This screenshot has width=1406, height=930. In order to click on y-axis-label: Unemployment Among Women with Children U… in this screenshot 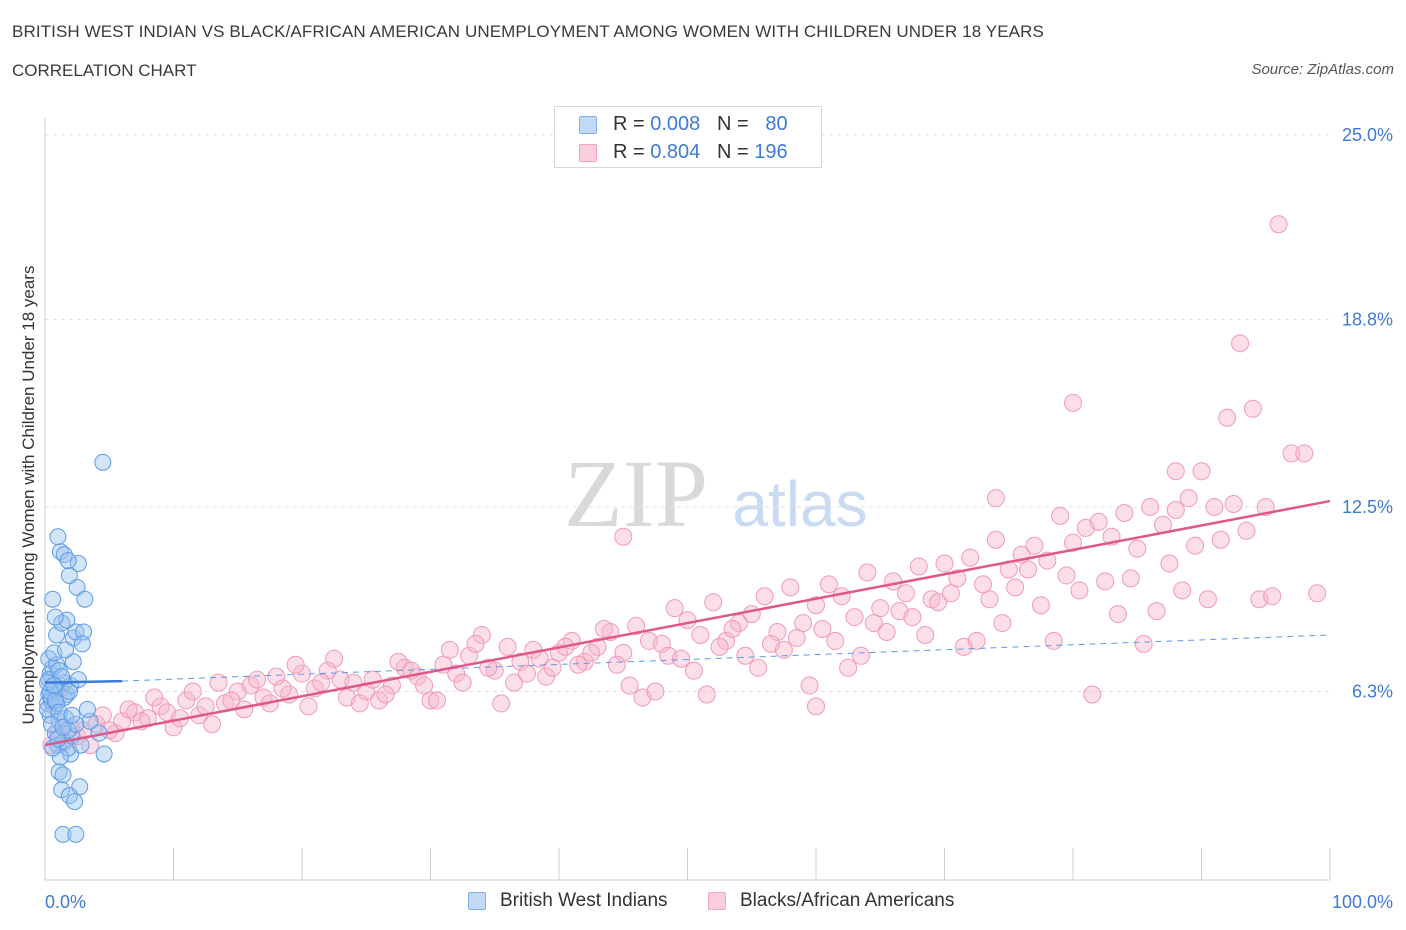, I will do `click(28, 495)`.